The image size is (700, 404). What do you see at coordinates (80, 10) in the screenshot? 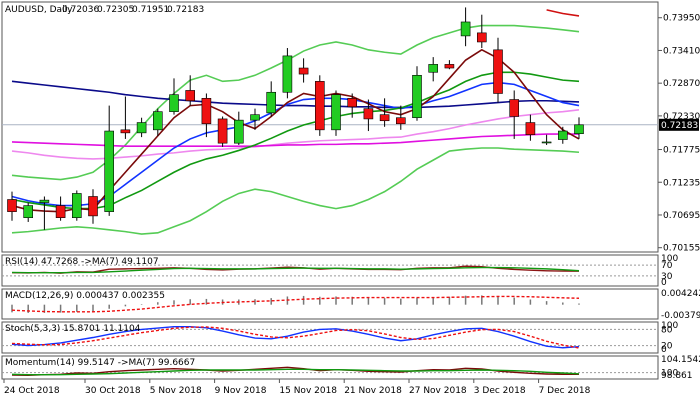
I see `ohlc-open: 0.72036` at bounding box center [80, 10].